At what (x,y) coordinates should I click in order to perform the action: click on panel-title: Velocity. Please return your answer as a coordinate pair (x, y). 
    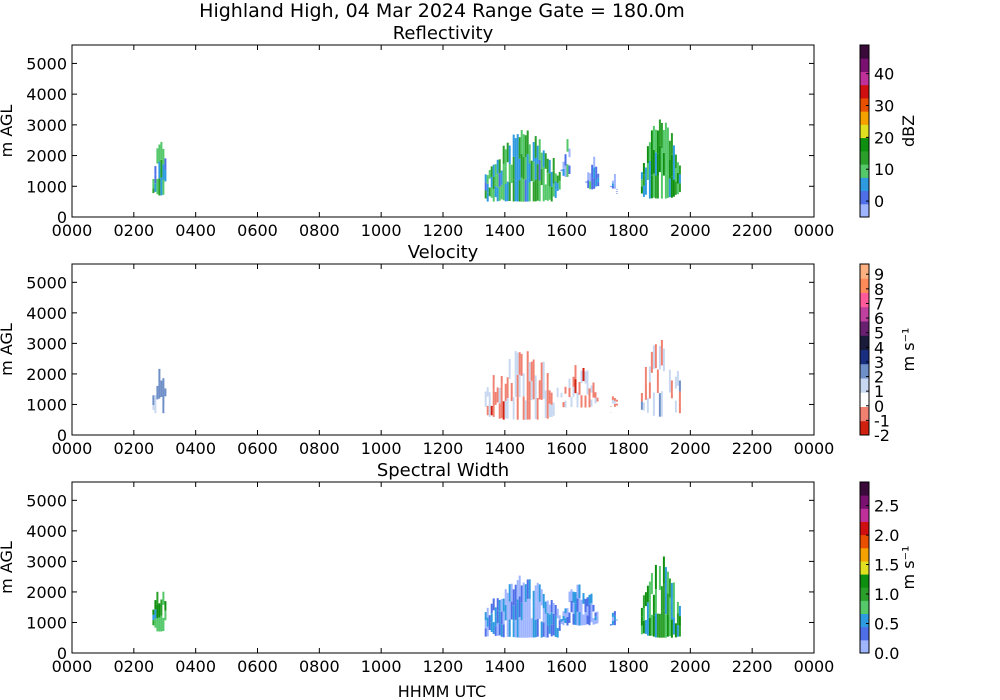
    Looking at the image, I should click on (443, 252).